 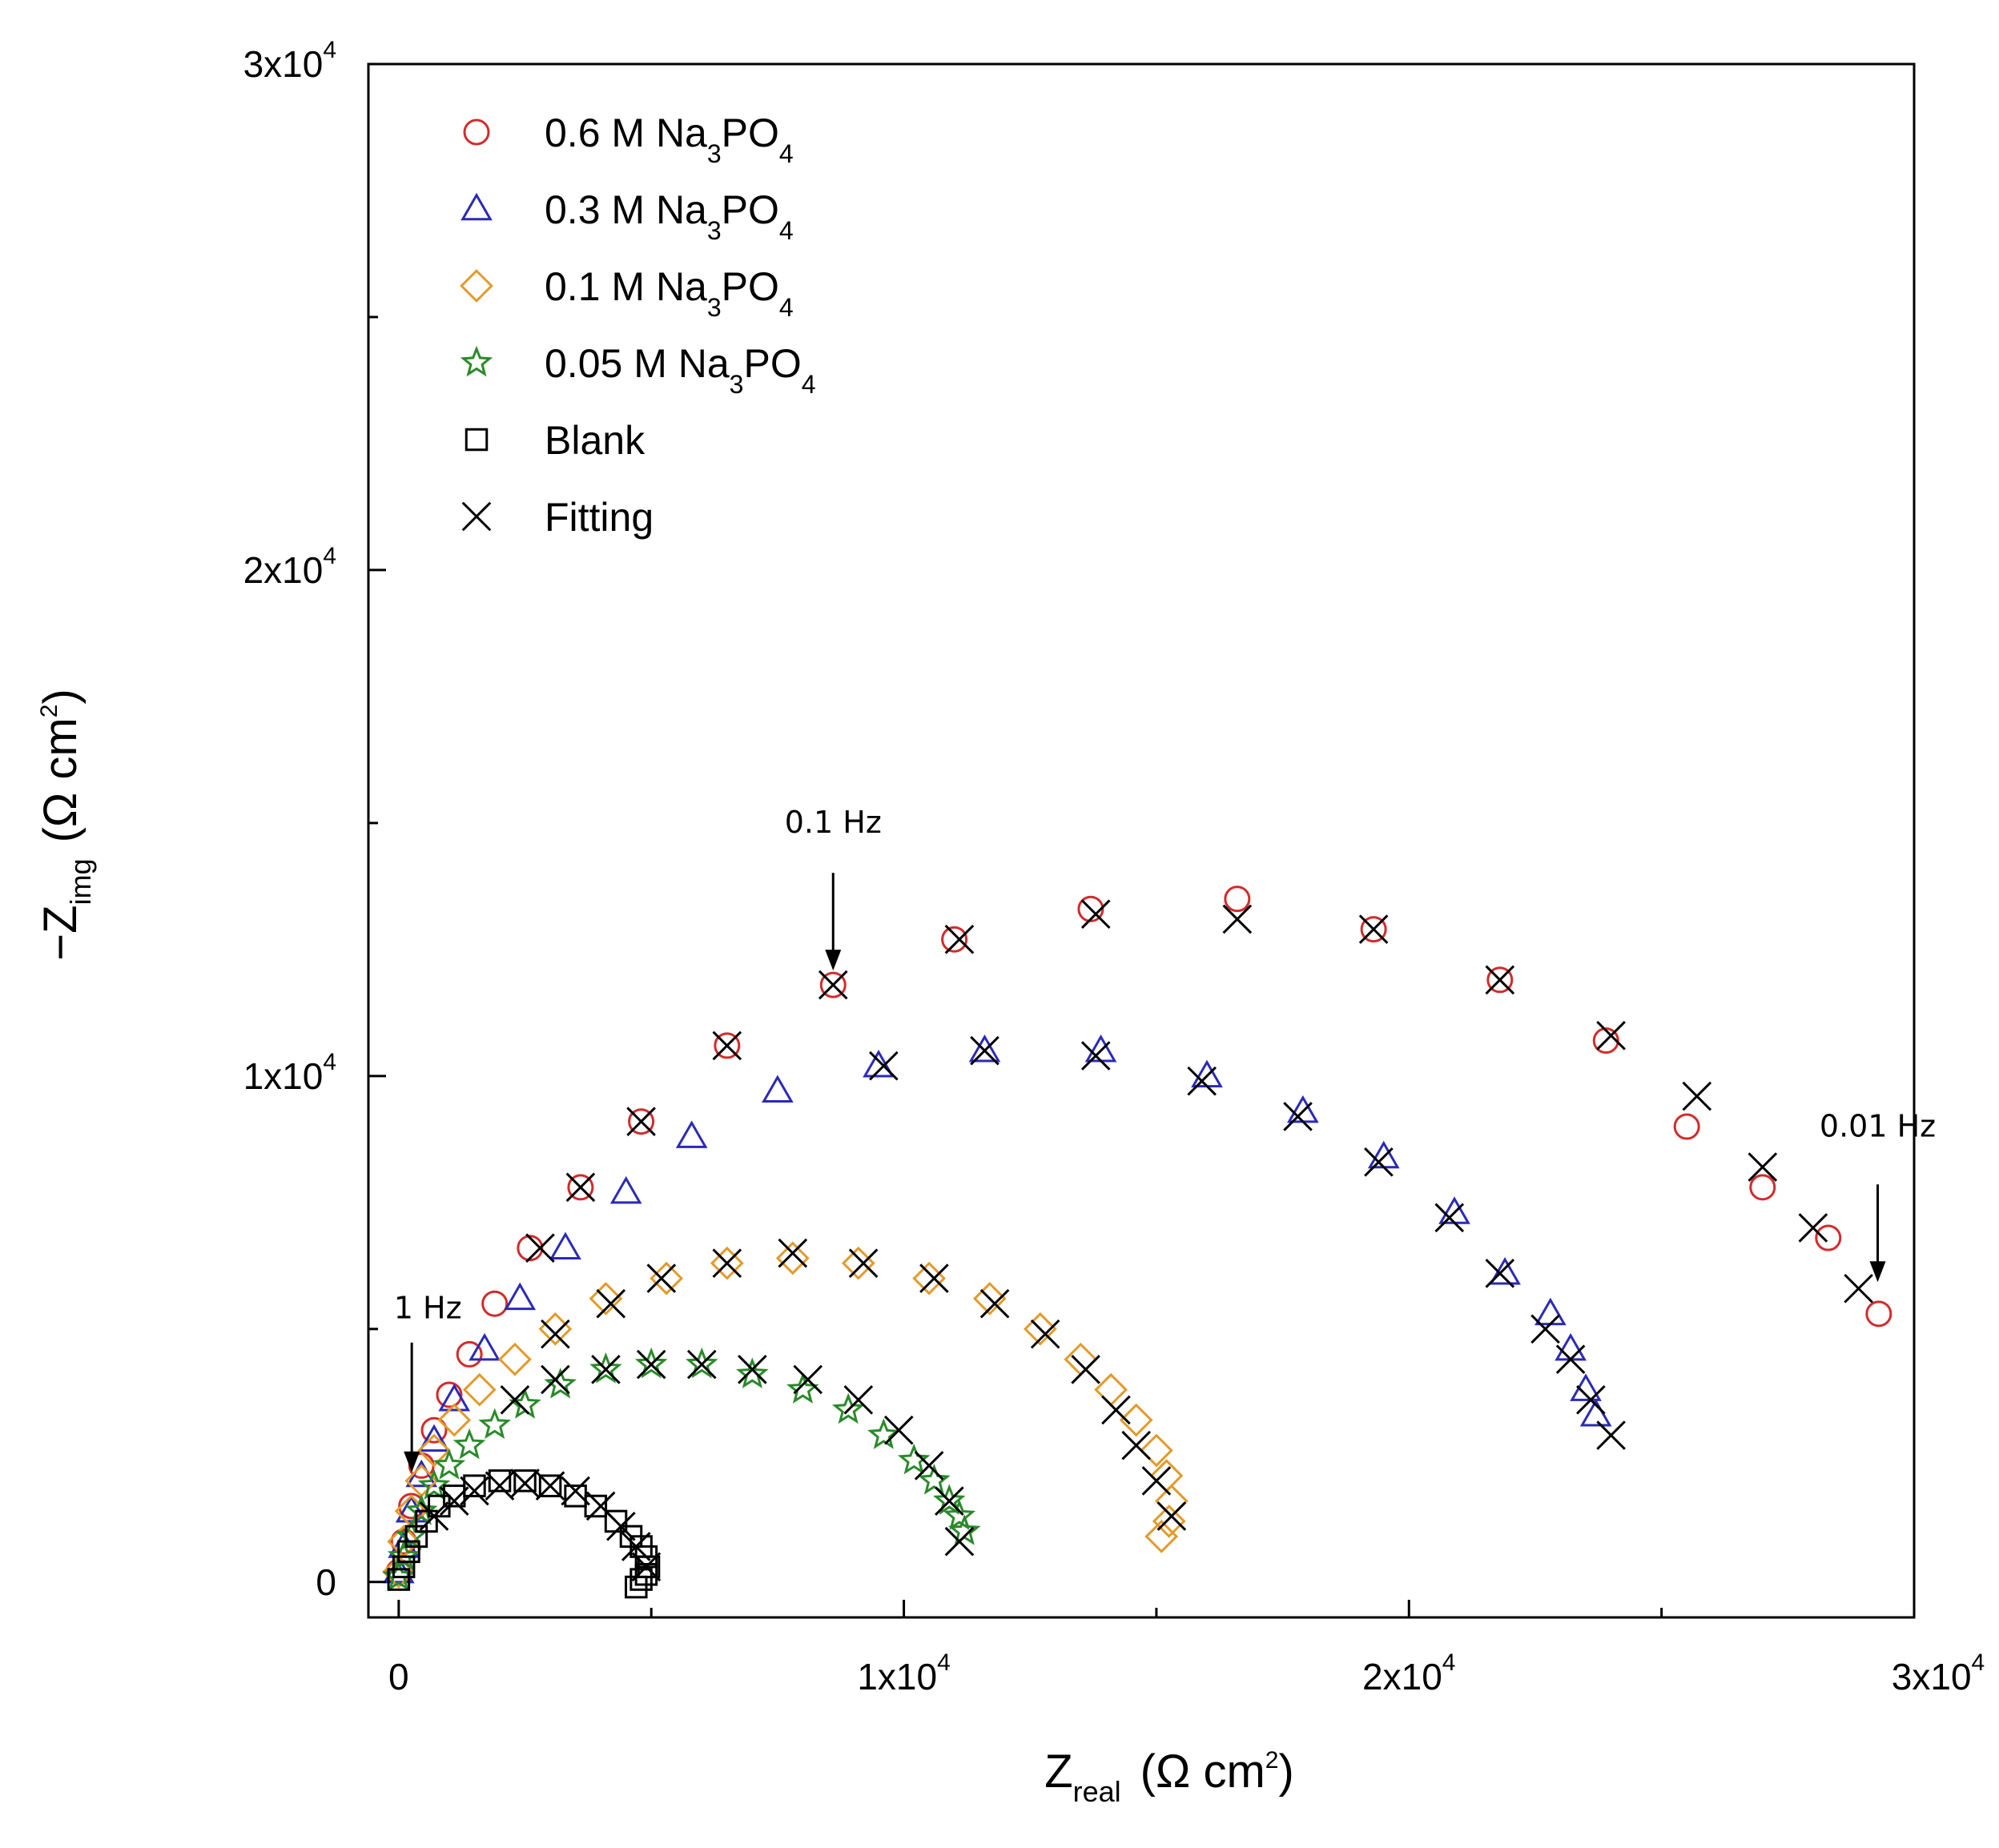 I want to click on legend-label: 0.6 M Na3PO4, so click(x=669, y=139).